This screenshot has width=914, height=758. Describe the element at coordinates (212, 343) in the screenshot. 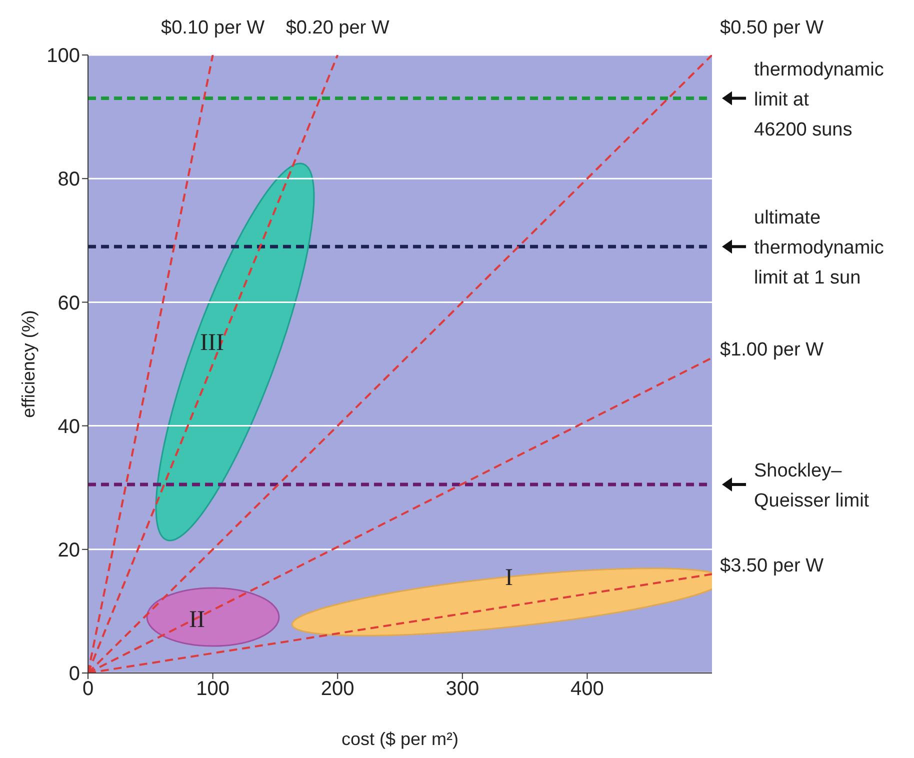

I see `annotation: III` at that location.